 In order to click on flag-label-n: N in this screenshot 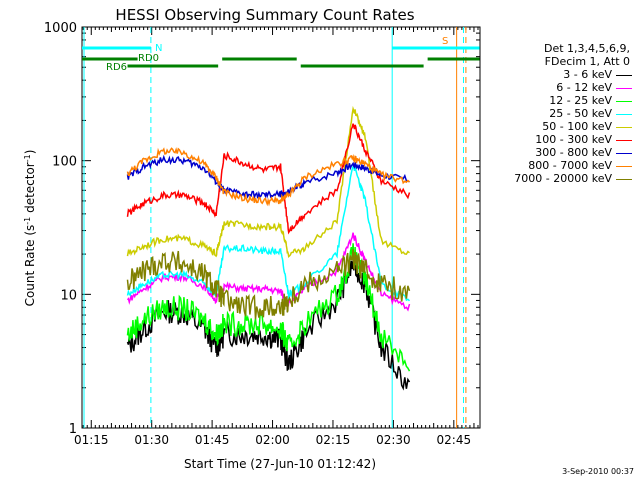, I will do `click(158, 48)`.